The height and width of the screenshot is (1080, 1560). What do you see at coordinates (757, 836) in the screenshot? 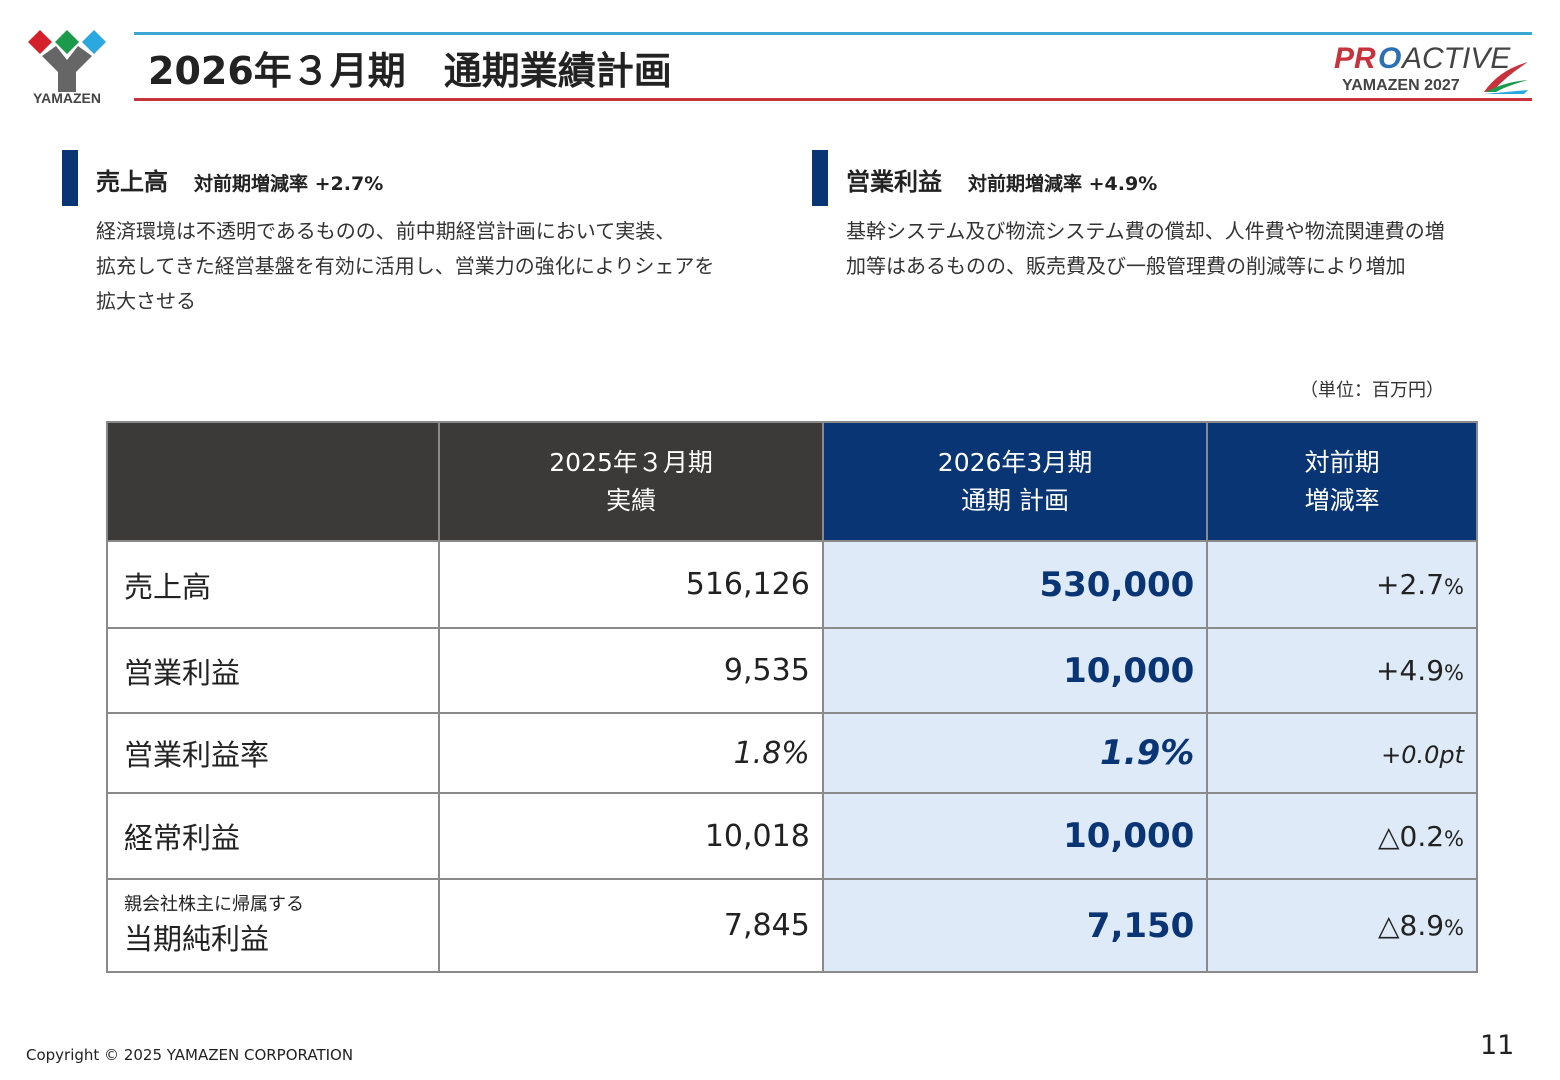
I see `prev-number: 10,018` at bounding box center [757, 836].